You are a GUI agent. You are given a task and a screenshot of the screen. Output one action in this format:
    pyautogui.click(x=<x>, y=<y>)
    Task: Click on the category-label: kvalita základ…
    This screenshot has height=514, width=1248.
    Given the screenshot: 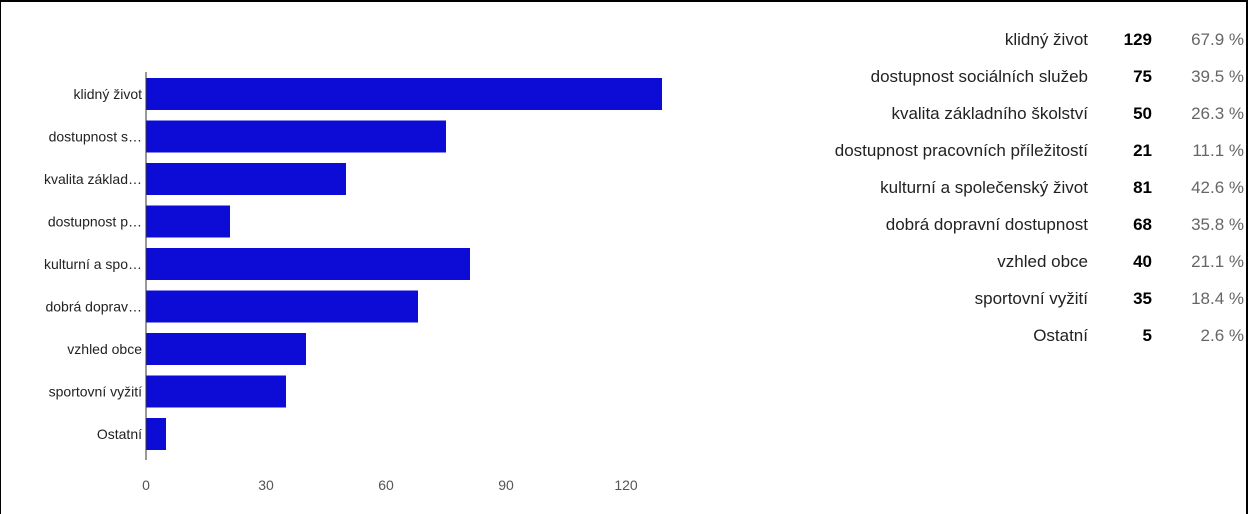 What is the action you would take?
    pyautogui.click(x=93, y=179)
    